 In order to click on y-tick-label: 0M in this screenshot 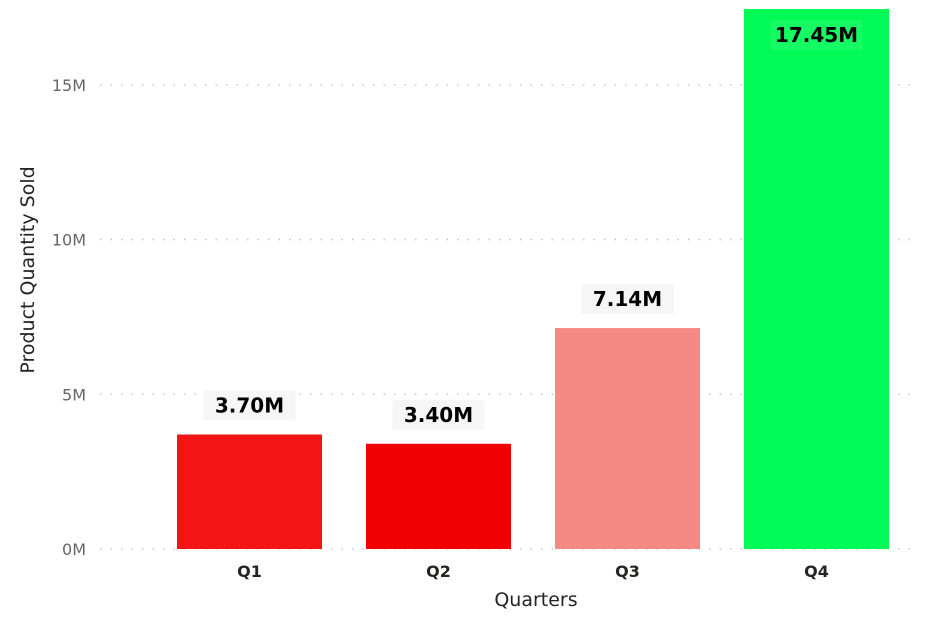, I will do `click(74, 549)`.